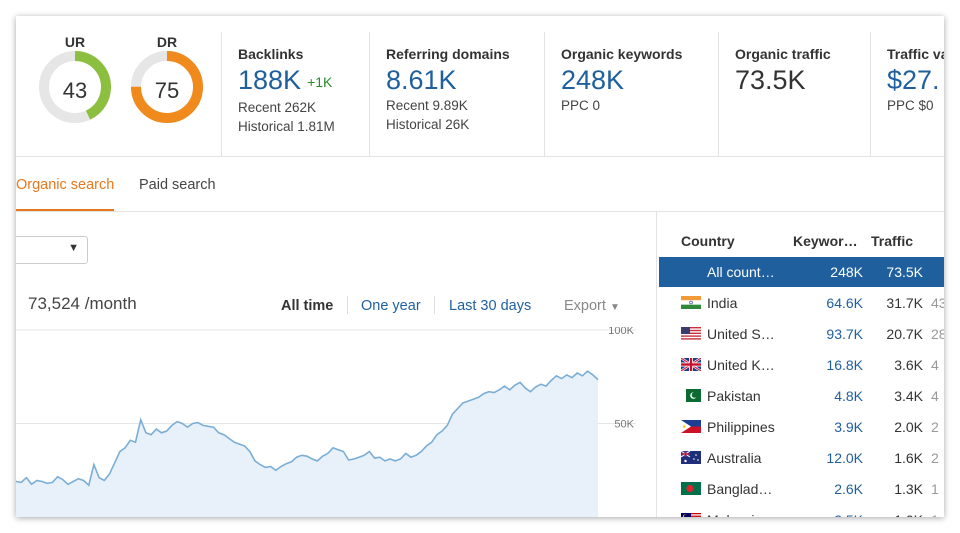  Describe the element at coordinates (904, 272) in the screenshot. I see `country-traffic: 73.5K` at that location.